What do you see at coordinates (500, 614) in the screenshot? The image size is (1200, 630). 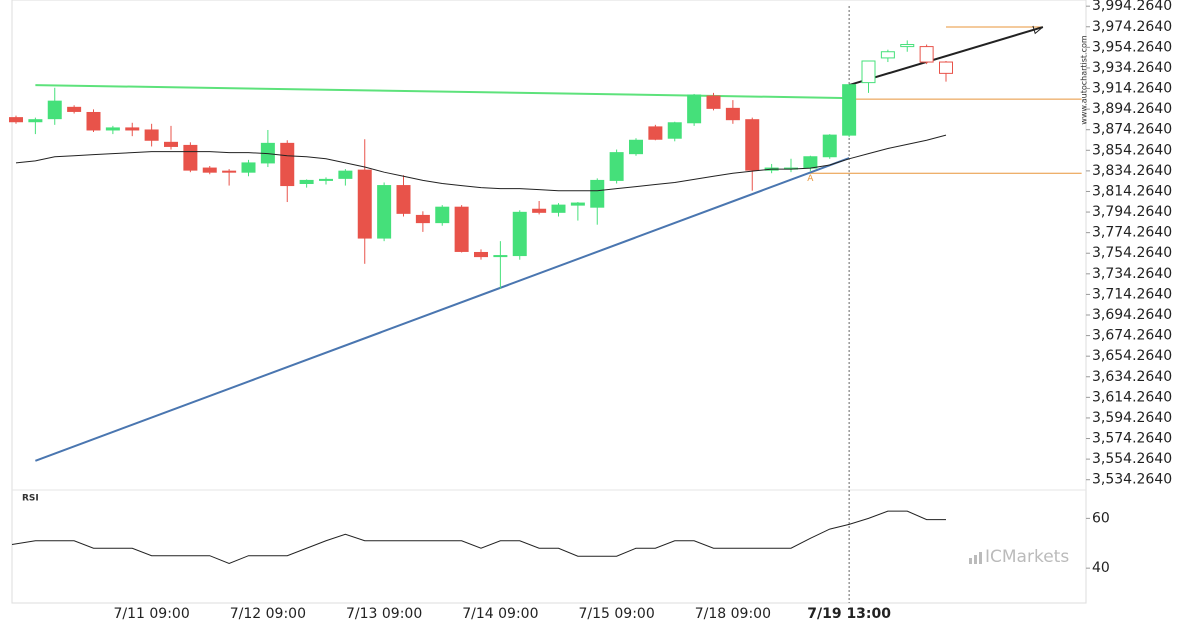 I see `x-tick-label: 7/14 09:00` at bounding box center [500, 614].